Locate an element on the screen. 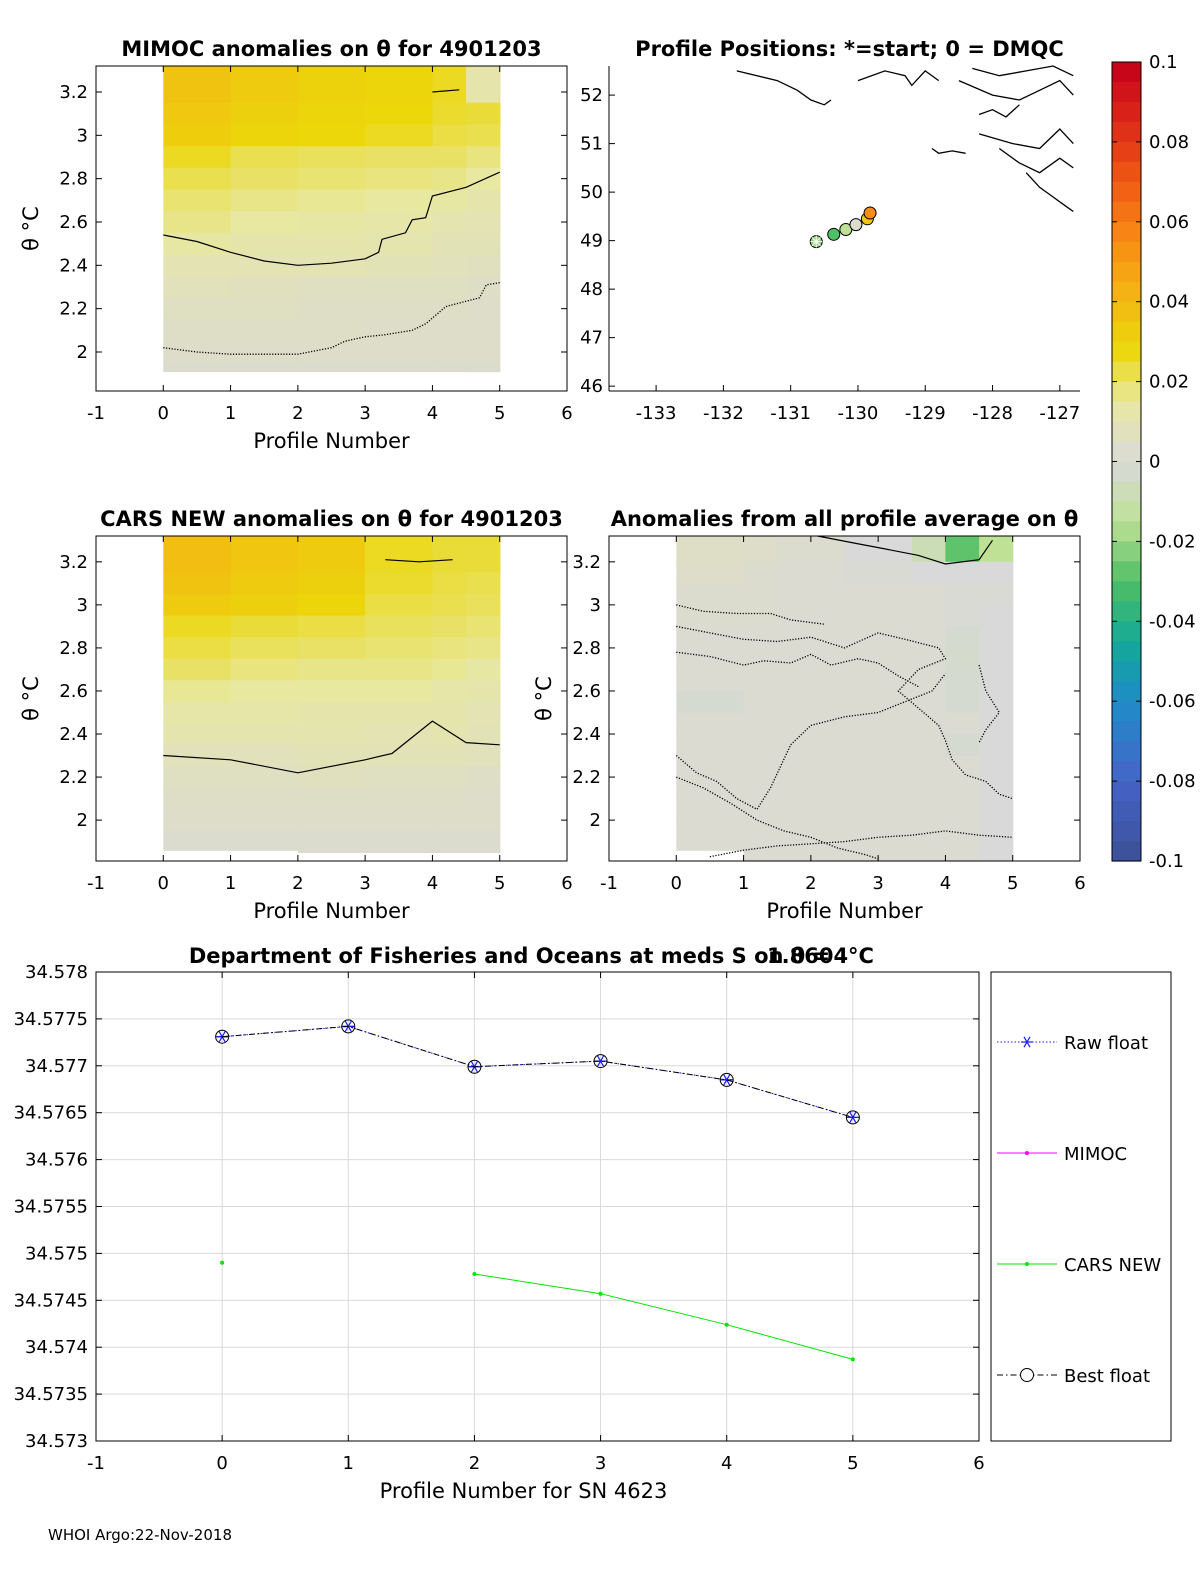  positions-ytick-label: 47 is located at coordinates (591, 338).